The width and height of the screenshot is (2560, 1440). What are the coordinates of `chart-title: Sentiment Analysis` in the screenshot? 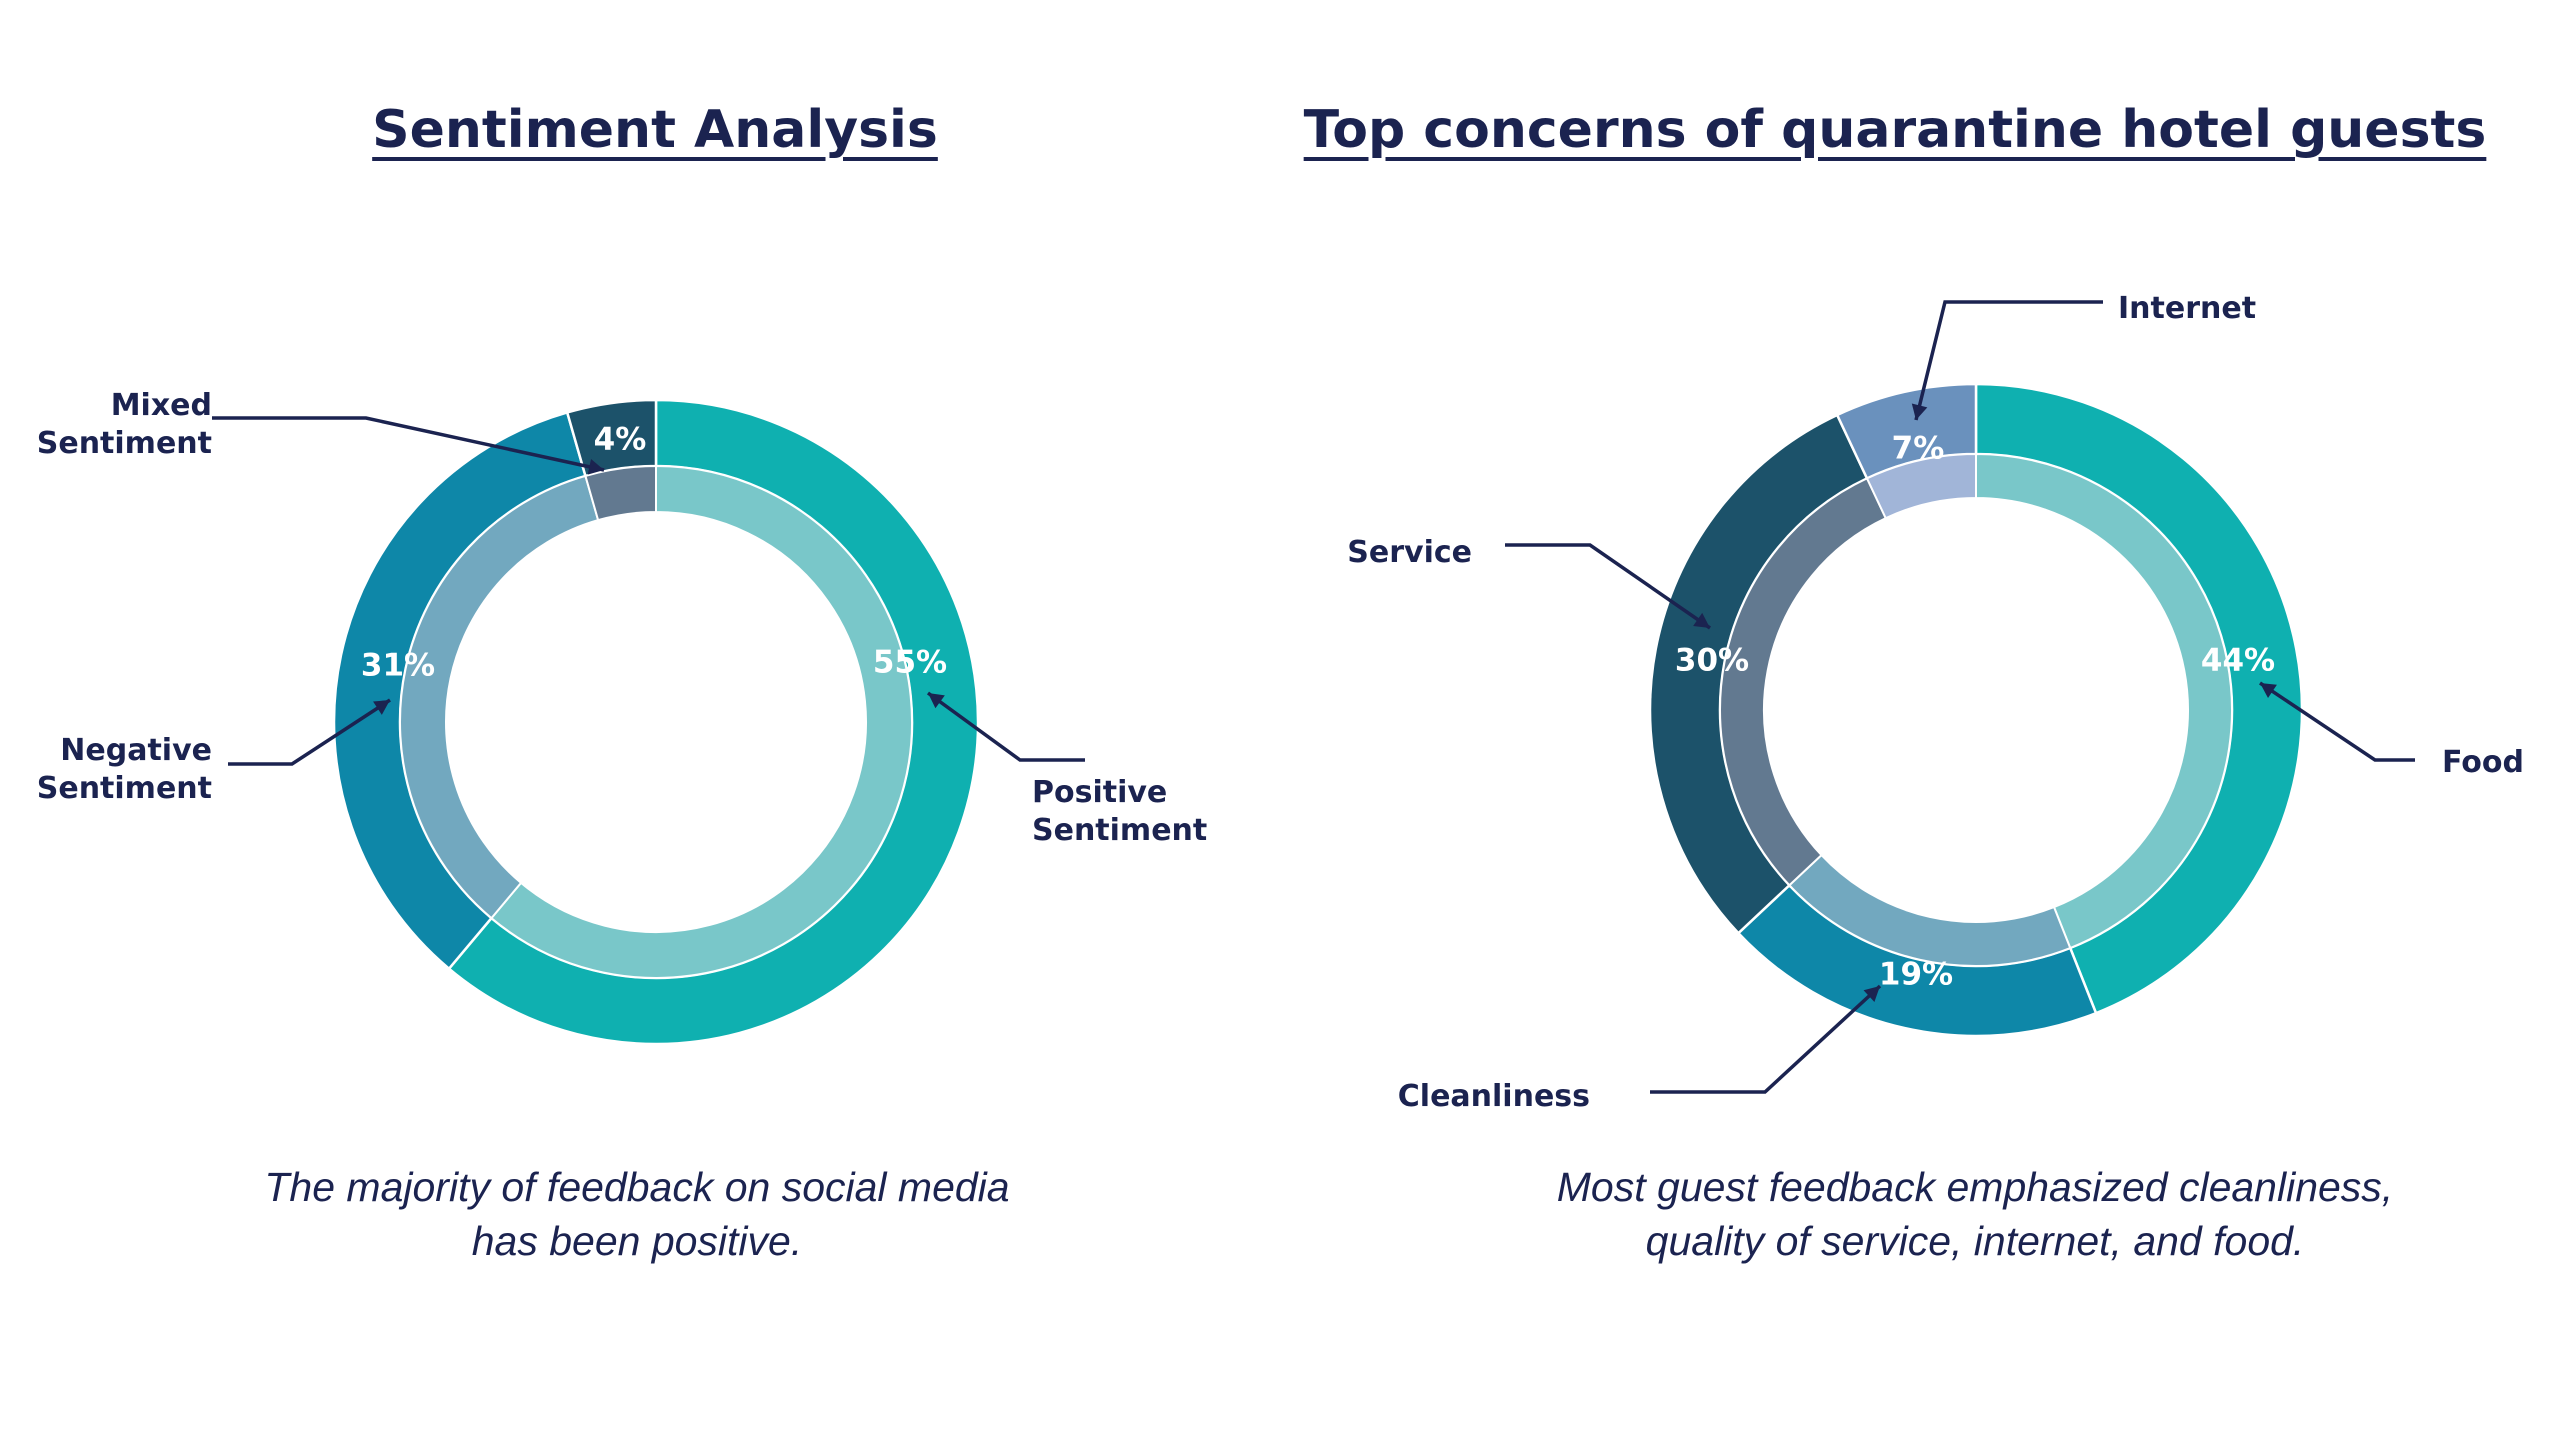 It's located at (655, 130).